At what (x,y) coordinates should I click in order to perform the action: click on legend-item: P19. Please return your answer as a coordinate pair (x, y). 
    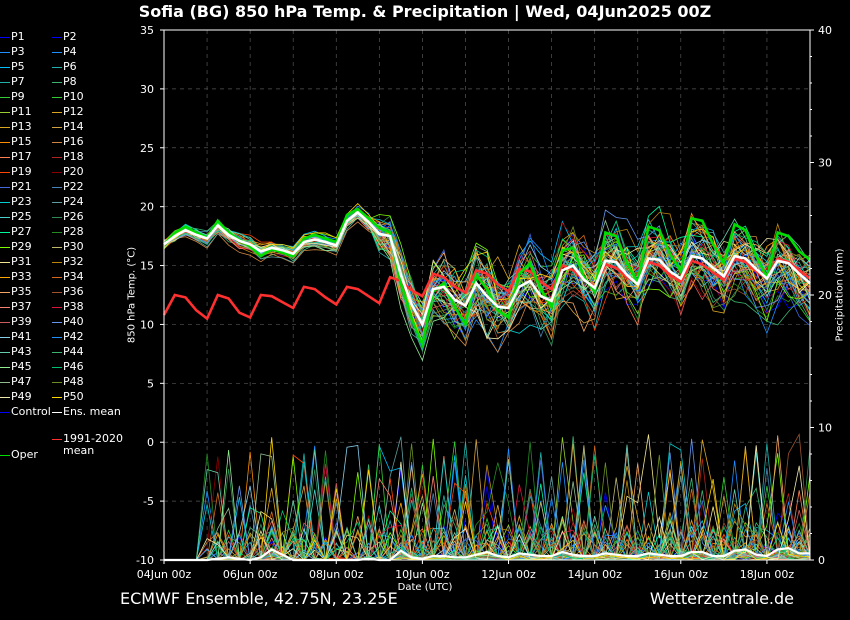
    Looking at the image, I should click on (16, 172).